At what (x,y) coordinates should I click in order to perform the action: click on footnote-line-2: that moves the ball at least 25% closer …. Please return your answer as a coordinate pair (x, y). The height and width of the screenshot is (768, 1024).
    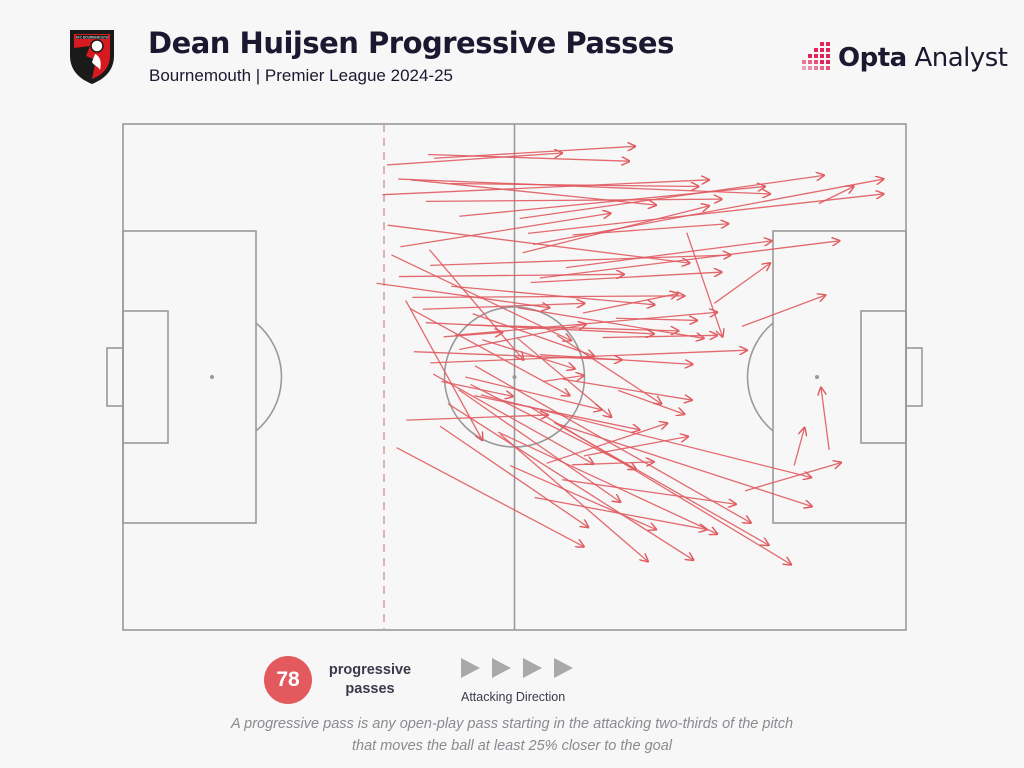
    Looking at the image, I should click on (512, 746).